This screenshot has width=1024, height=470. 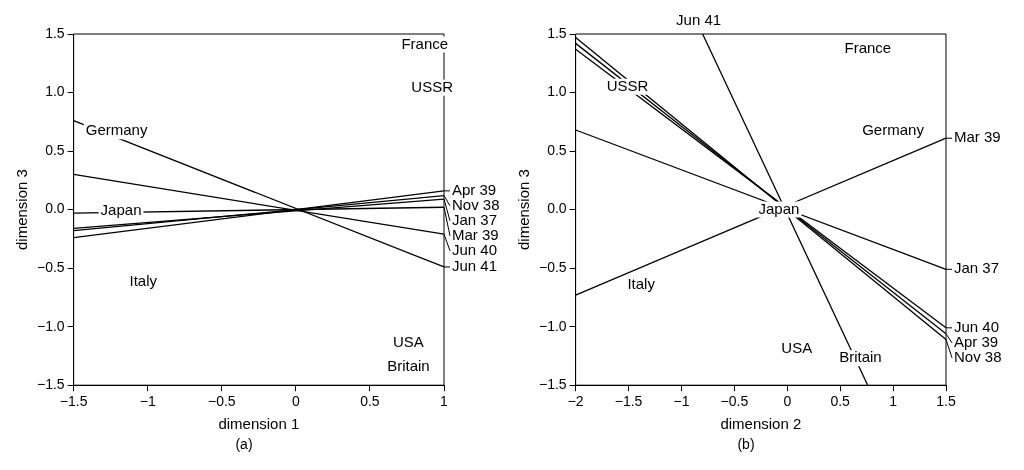 I want to click on x-axis-title: dimension 2, so click(x=761, y=424).